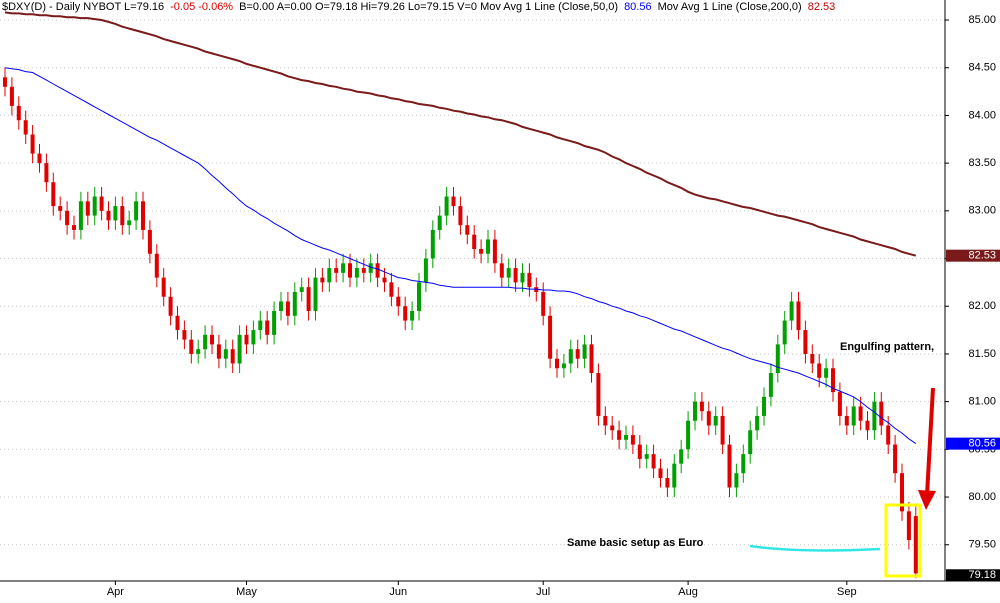  I want to click on x-tick-label: Jun, so click(398, 592).